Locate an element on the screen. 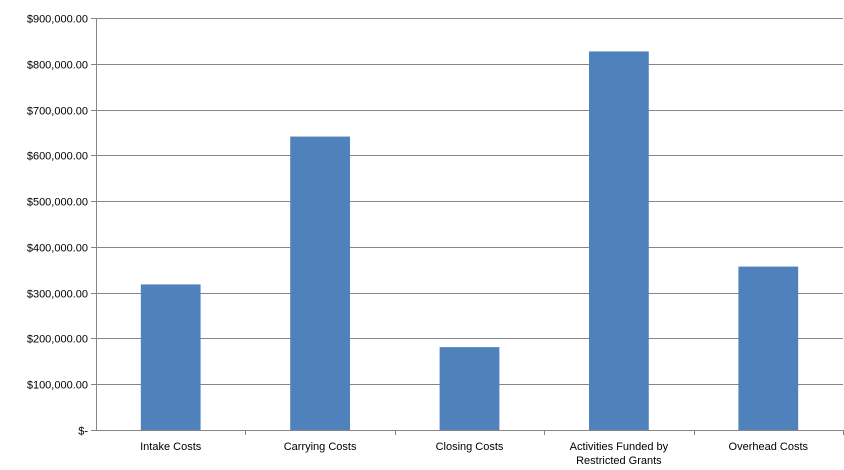  y-tick-label: $100,000.00 is located at coordinates (57, 386).